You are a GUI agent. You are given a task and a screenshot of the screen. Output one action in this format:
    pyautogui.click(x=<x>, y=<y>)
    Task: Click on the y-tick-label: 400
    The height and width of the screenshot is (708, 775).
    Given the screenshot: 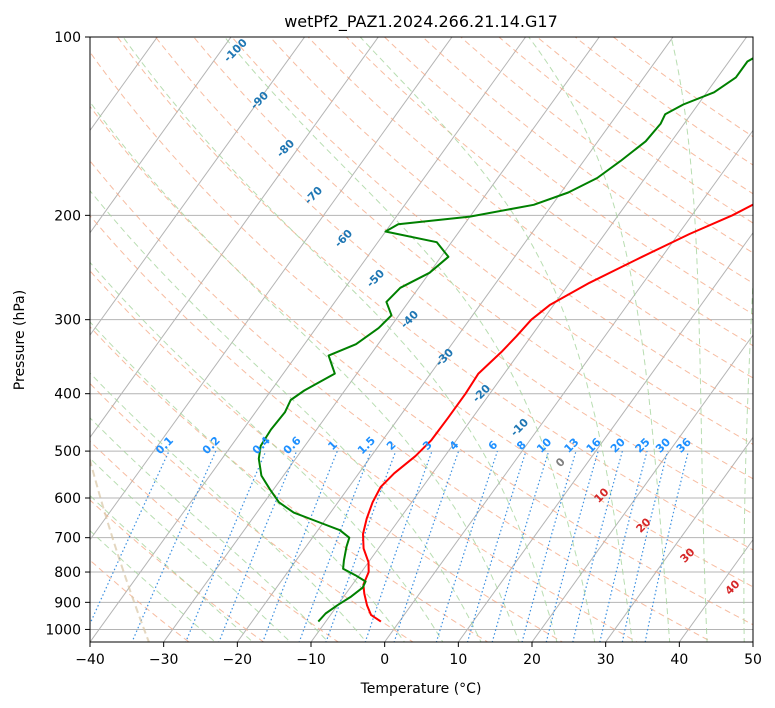 What is the action you would take?
    pyautogui.click(x=67, y=395)
    